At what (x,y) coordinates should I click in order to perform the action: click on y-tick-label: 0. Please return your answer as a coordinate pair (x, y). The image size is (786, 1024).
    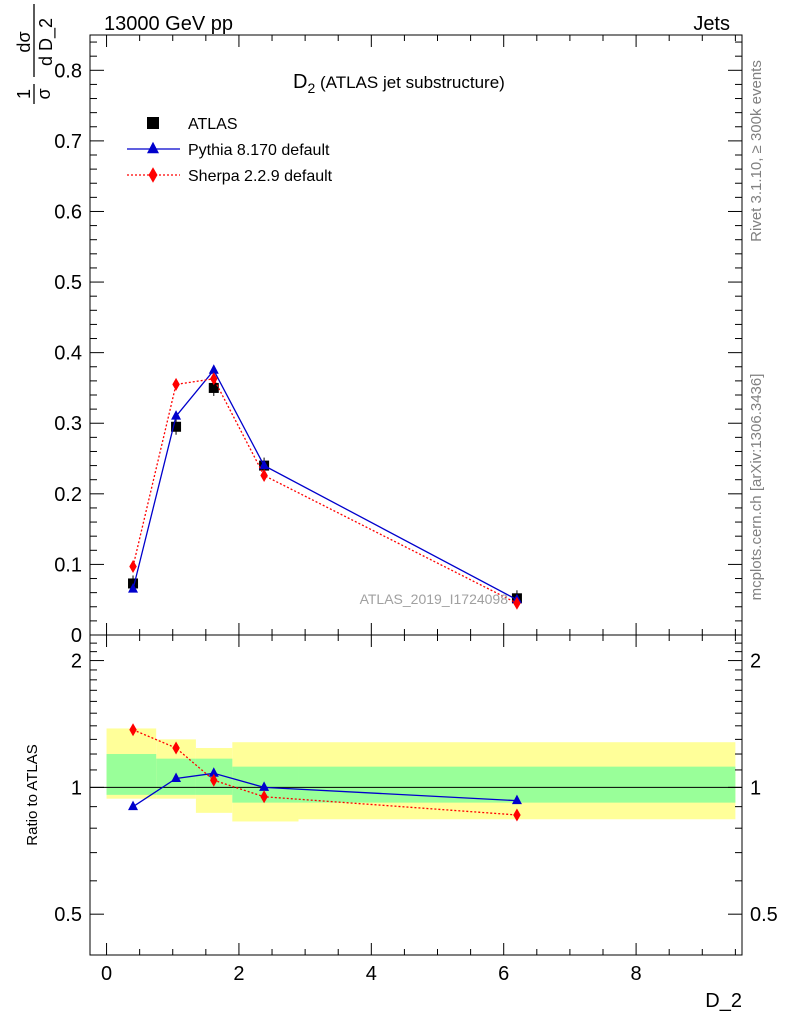
    Looking at the image, I should click on (76, 636).